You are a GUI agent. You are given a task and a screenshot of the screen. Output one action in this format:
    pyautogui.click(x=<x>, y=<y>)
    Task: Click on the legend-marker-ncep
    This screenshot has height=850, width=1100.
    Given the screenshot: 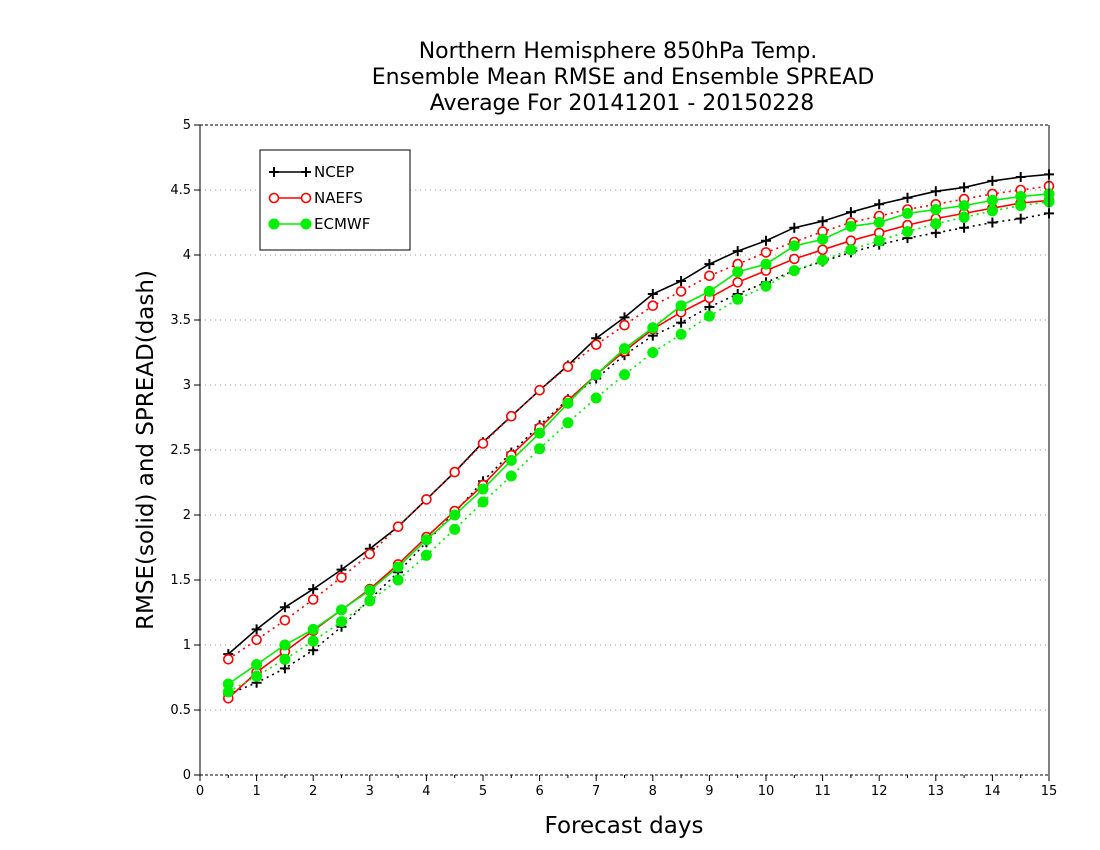 What is the action you would take?
    pyautogui.click(x=306, y=172)
    